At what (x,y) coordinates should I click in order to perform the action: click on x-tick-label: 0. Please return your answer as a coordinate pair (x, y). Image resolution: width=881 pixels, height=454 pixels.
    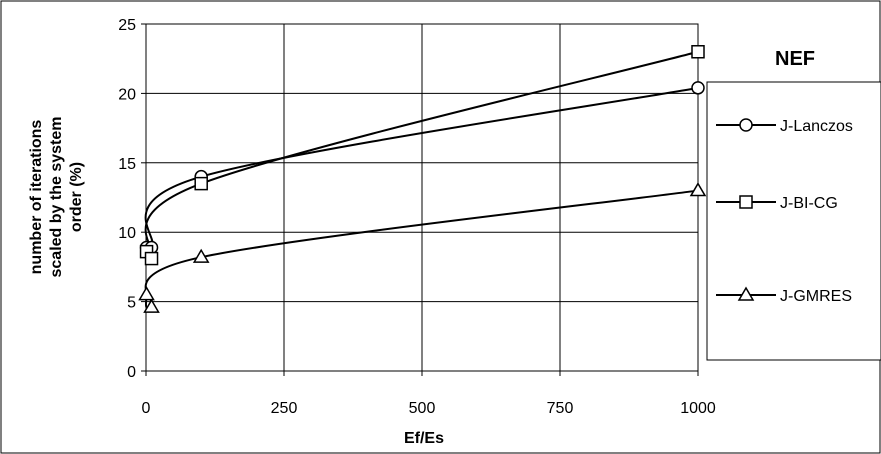
    Looking at the image, I should click on (146, 408).